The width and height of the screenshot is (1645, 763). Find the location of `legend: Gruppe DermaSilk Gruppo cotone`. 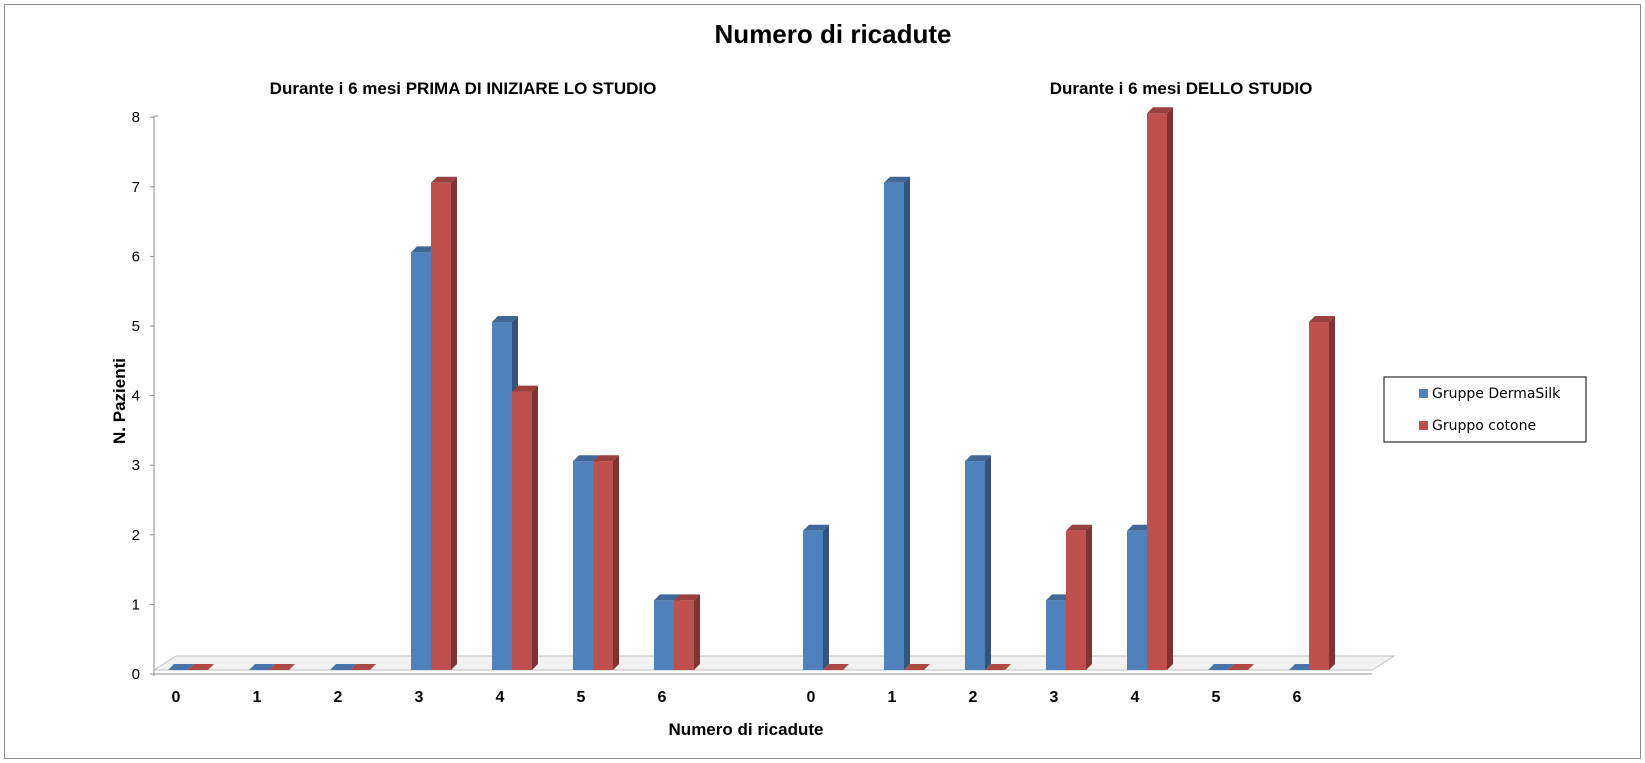

legend: Gruppe DermaSilk Gruppo cotone is located at coordinates (1485, 409).